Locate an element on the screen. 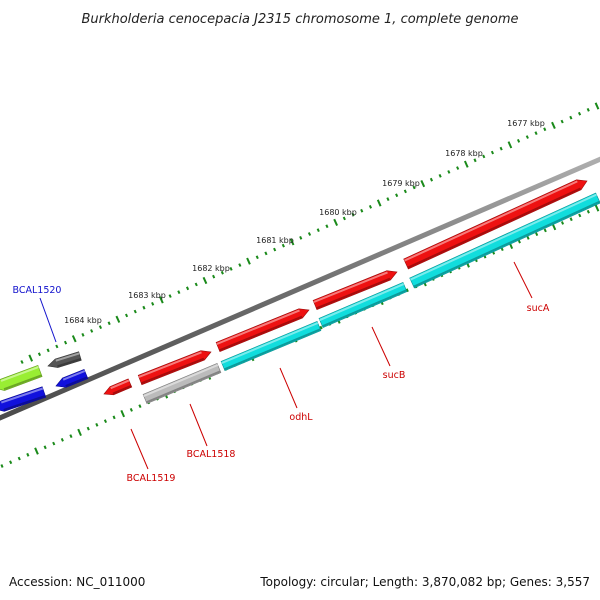 The height and width of the screenshot is (600, 600). tick-label-1684: 1684 kbp is located at coordinates (83, 320).